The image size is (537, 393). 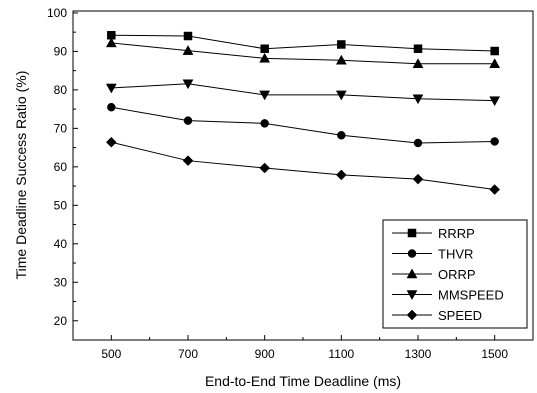 I want to click on legend-label: MMSPEED, so click(x=471, y=295).